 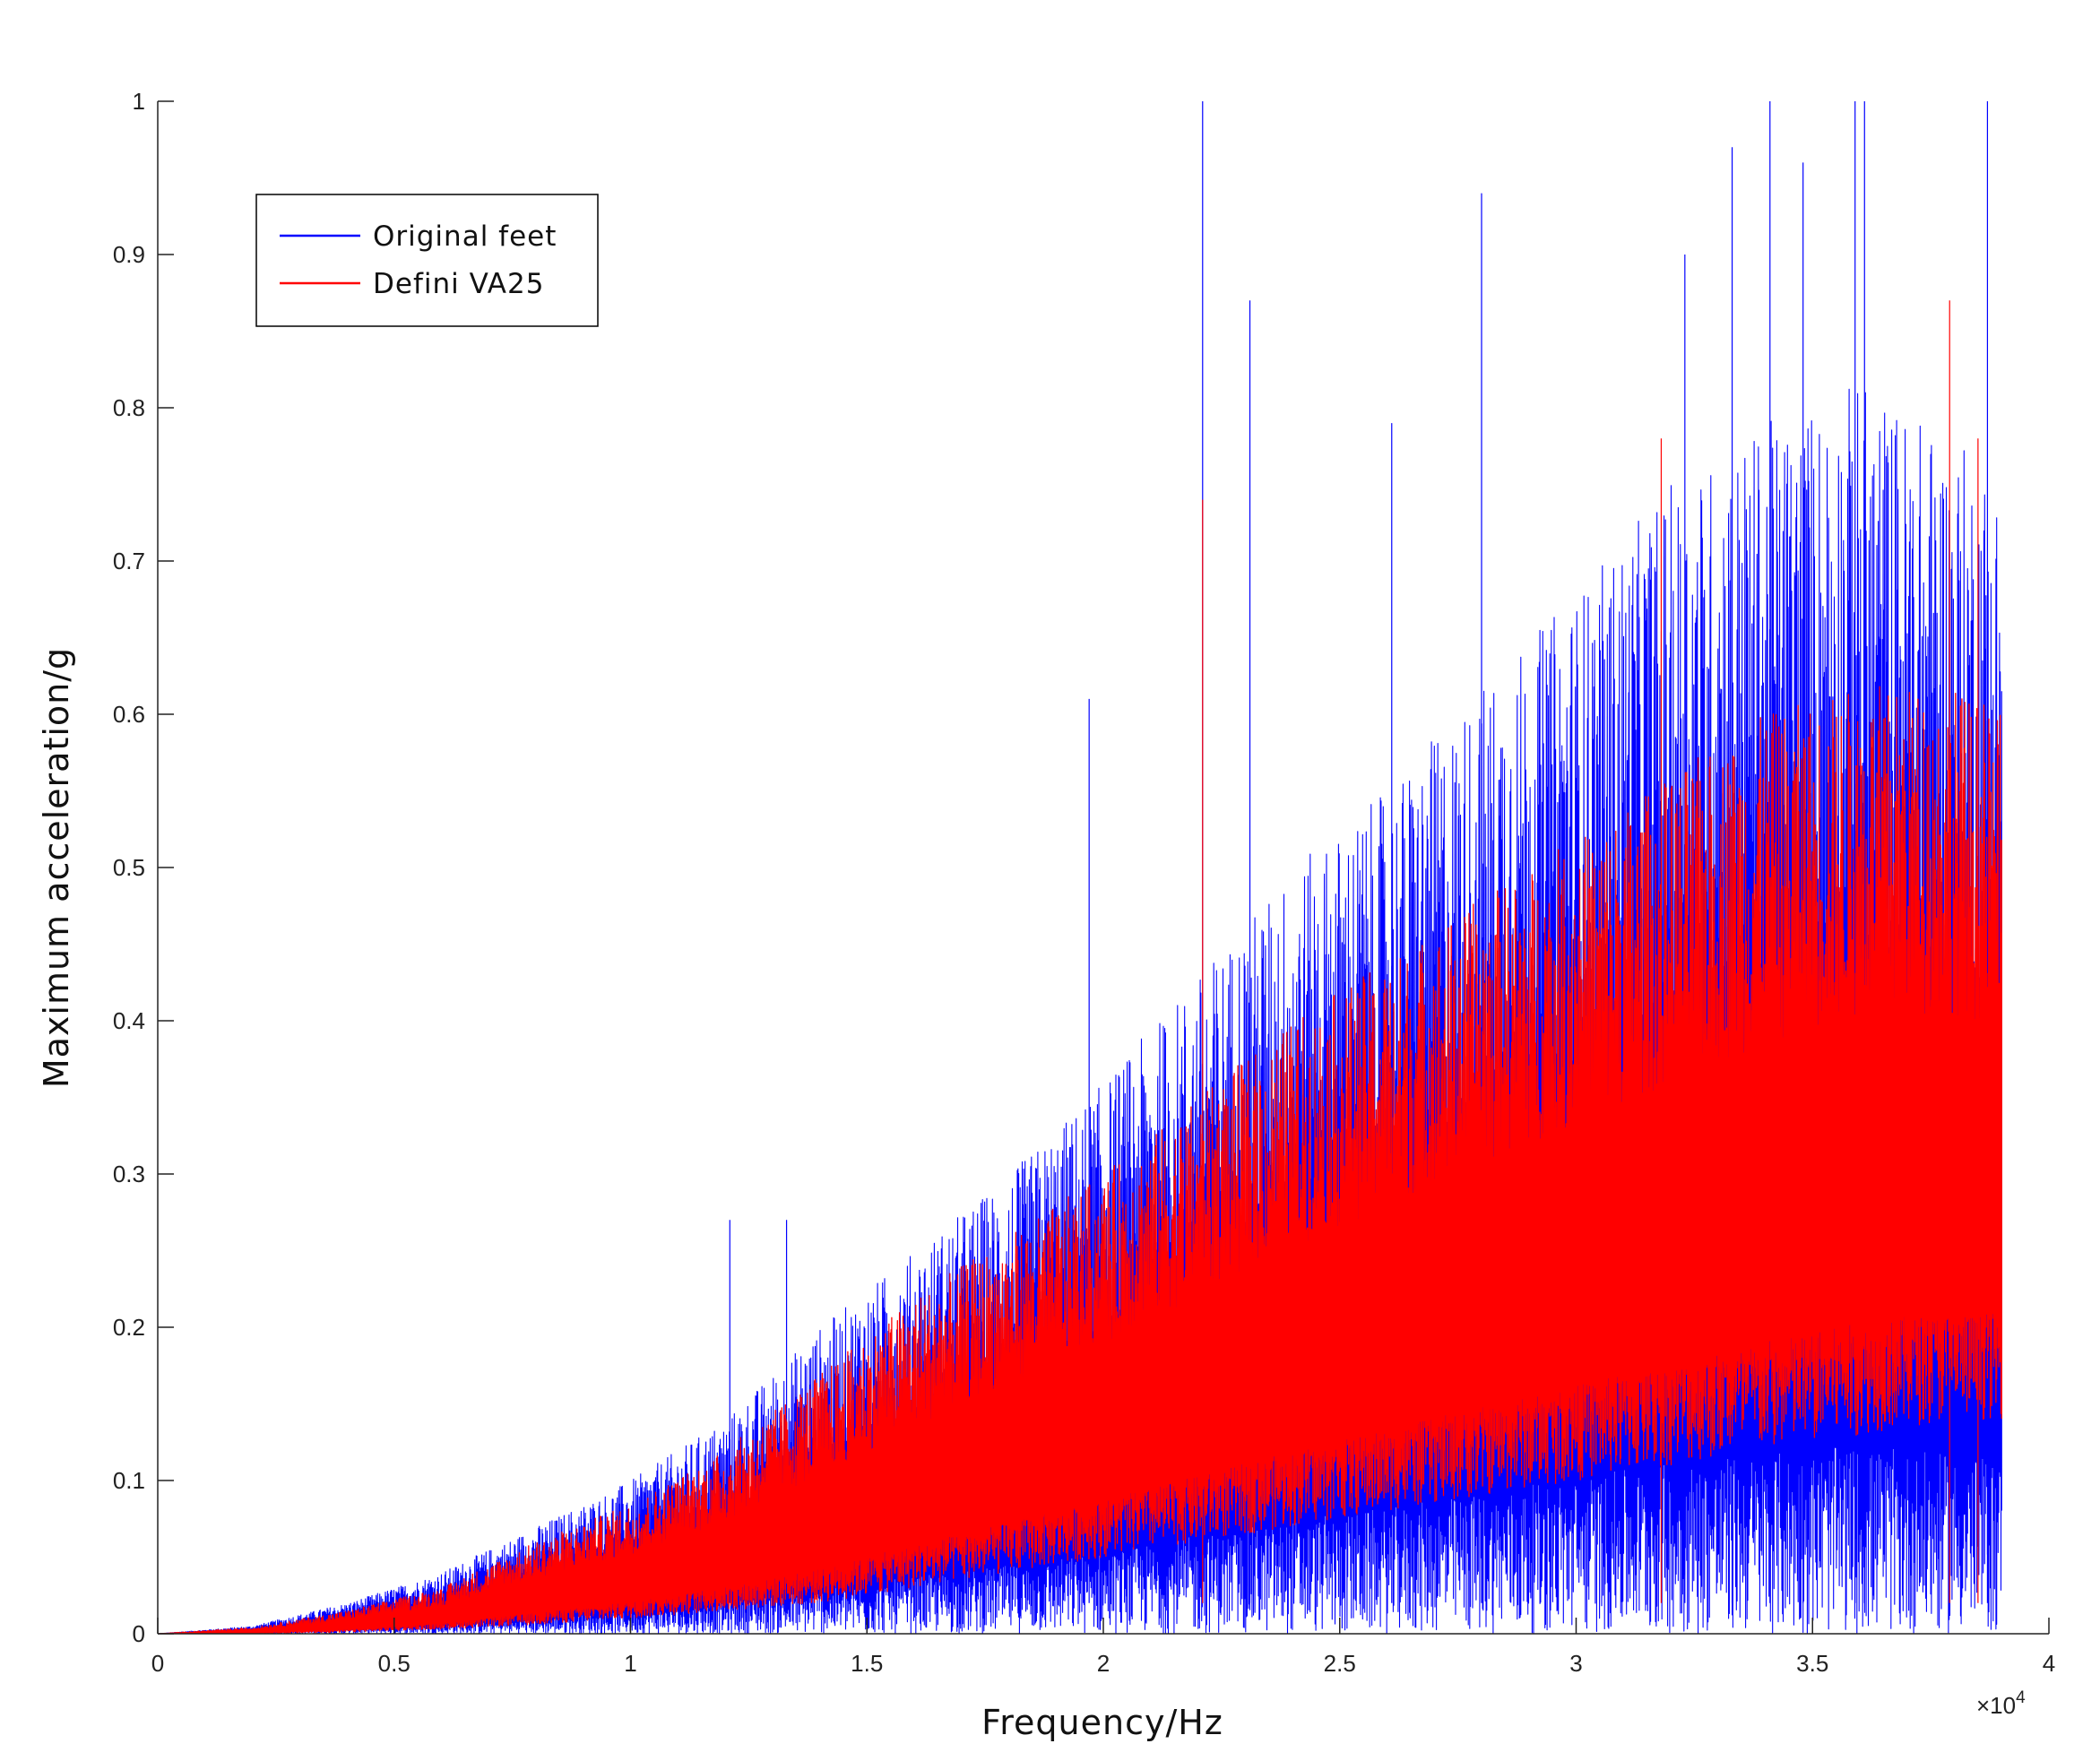 What do you see at coordinates (129, 1327) in the screenshot?
I see `y-tick-label: 0.2` at bounding box center [129, 1327].